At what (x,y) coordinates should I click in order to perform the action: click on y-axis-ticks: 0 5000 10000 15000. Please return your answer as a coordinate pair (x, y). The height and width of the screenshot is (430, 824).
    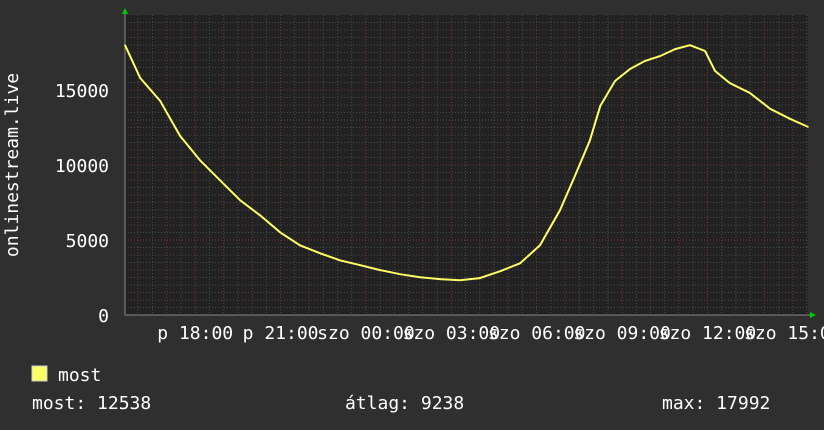
    Looking at the image, I should click on (82, 204).